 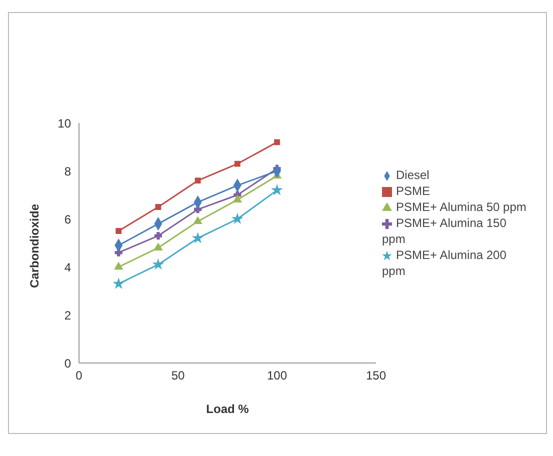 What do you see at coordinates (444, 263) in the screenshot?
I see `legend-label: PSME+ Alumina 200 ppm` at bounding box center [444, 263].